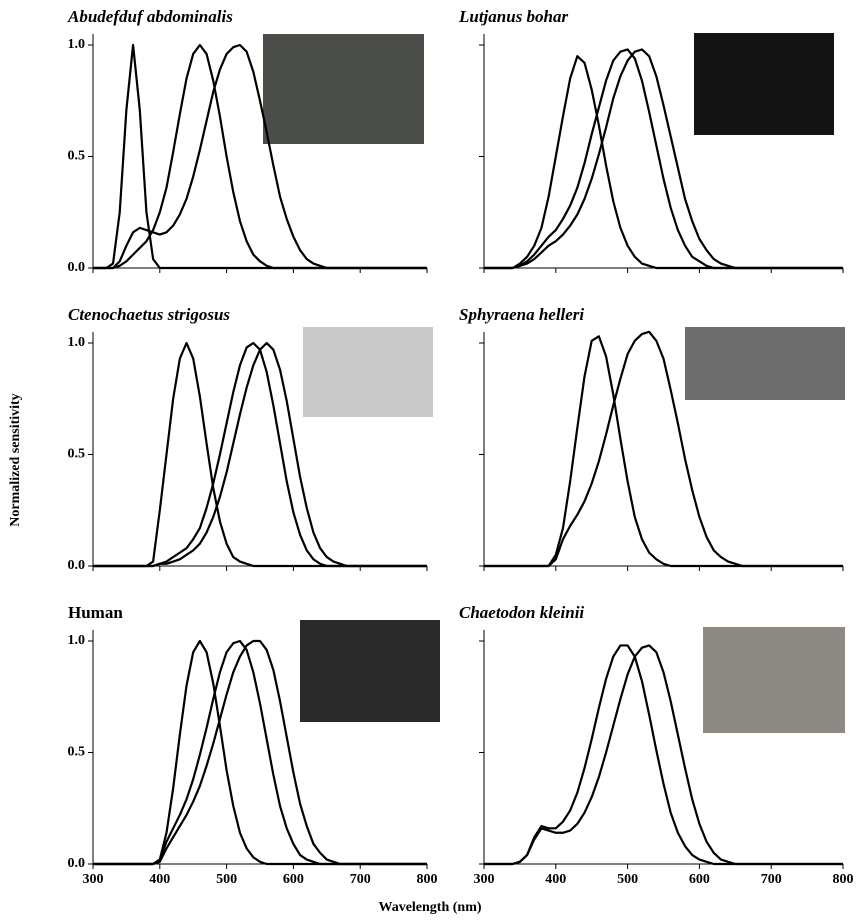 The height and width of the screenshot is (922, 857). Describe the element at coordinates (521, 314) in the screenshot. I see `panel-title: Sphyraena helleri` at that location.